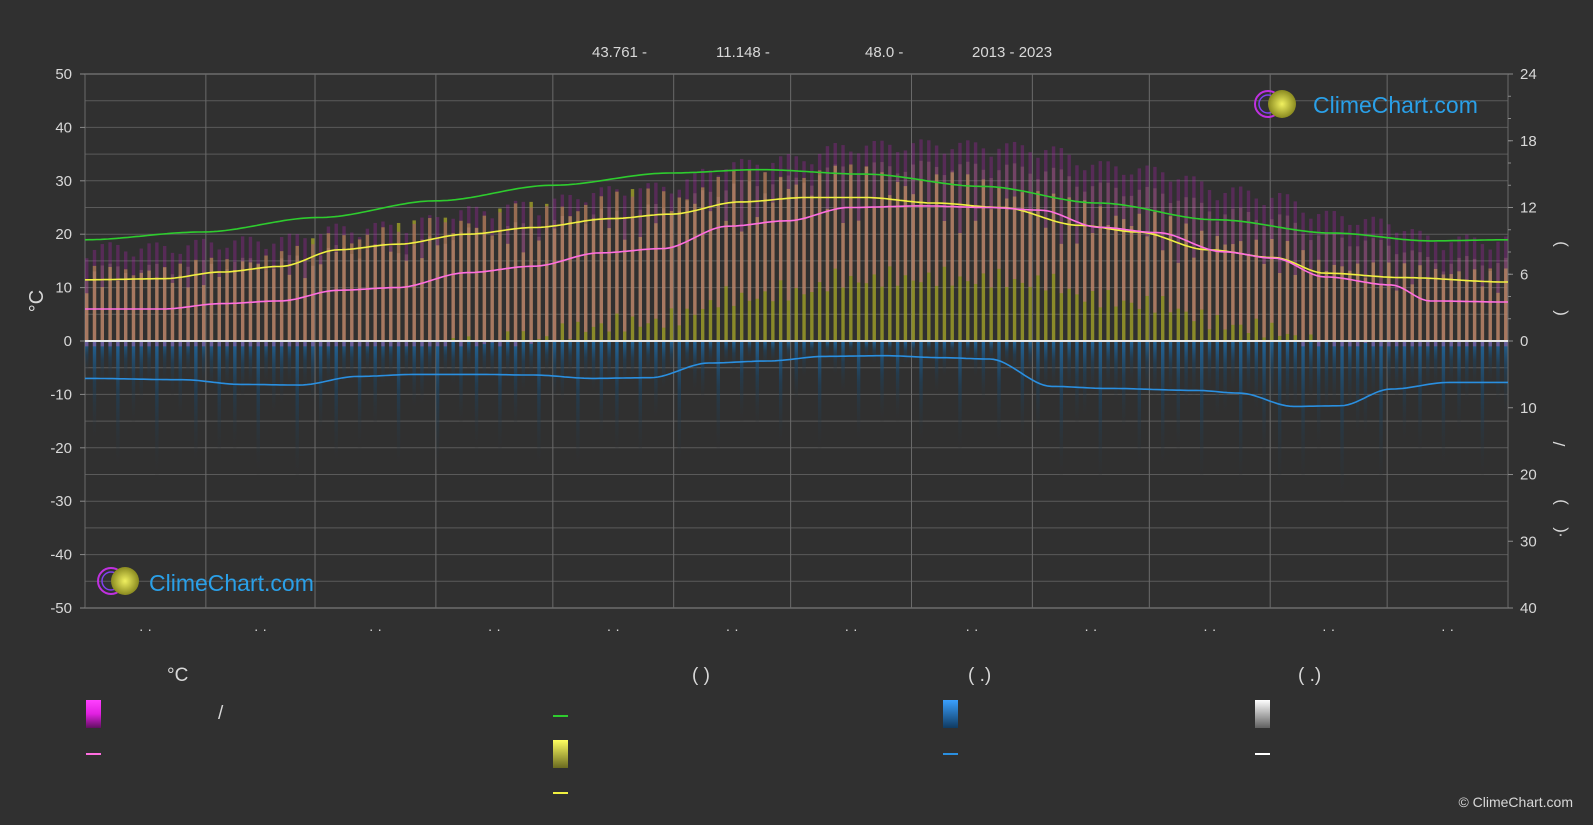 This screenshot has height=825, width=1593. Describe the element at coordinates (1262, 714) in the screenshot. I see `snow-swatch` at that location.